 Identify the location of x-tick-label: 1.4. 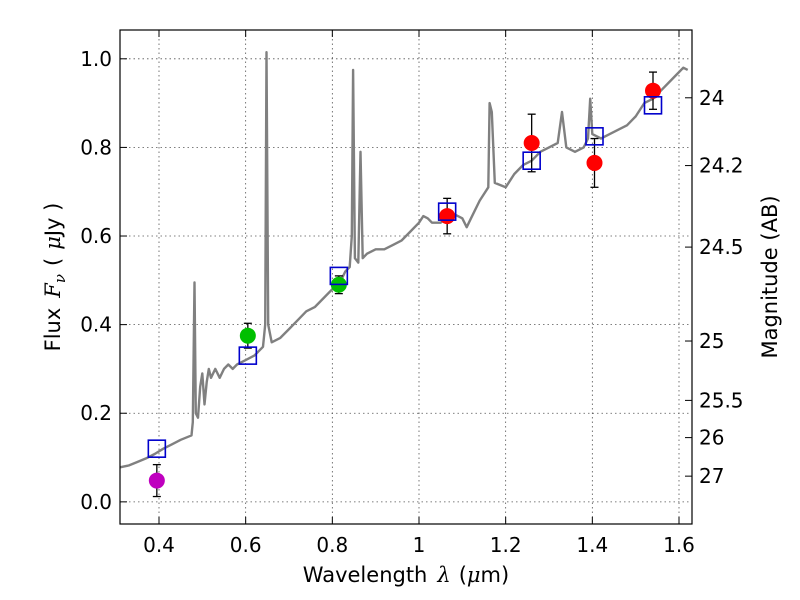
(592, 545).